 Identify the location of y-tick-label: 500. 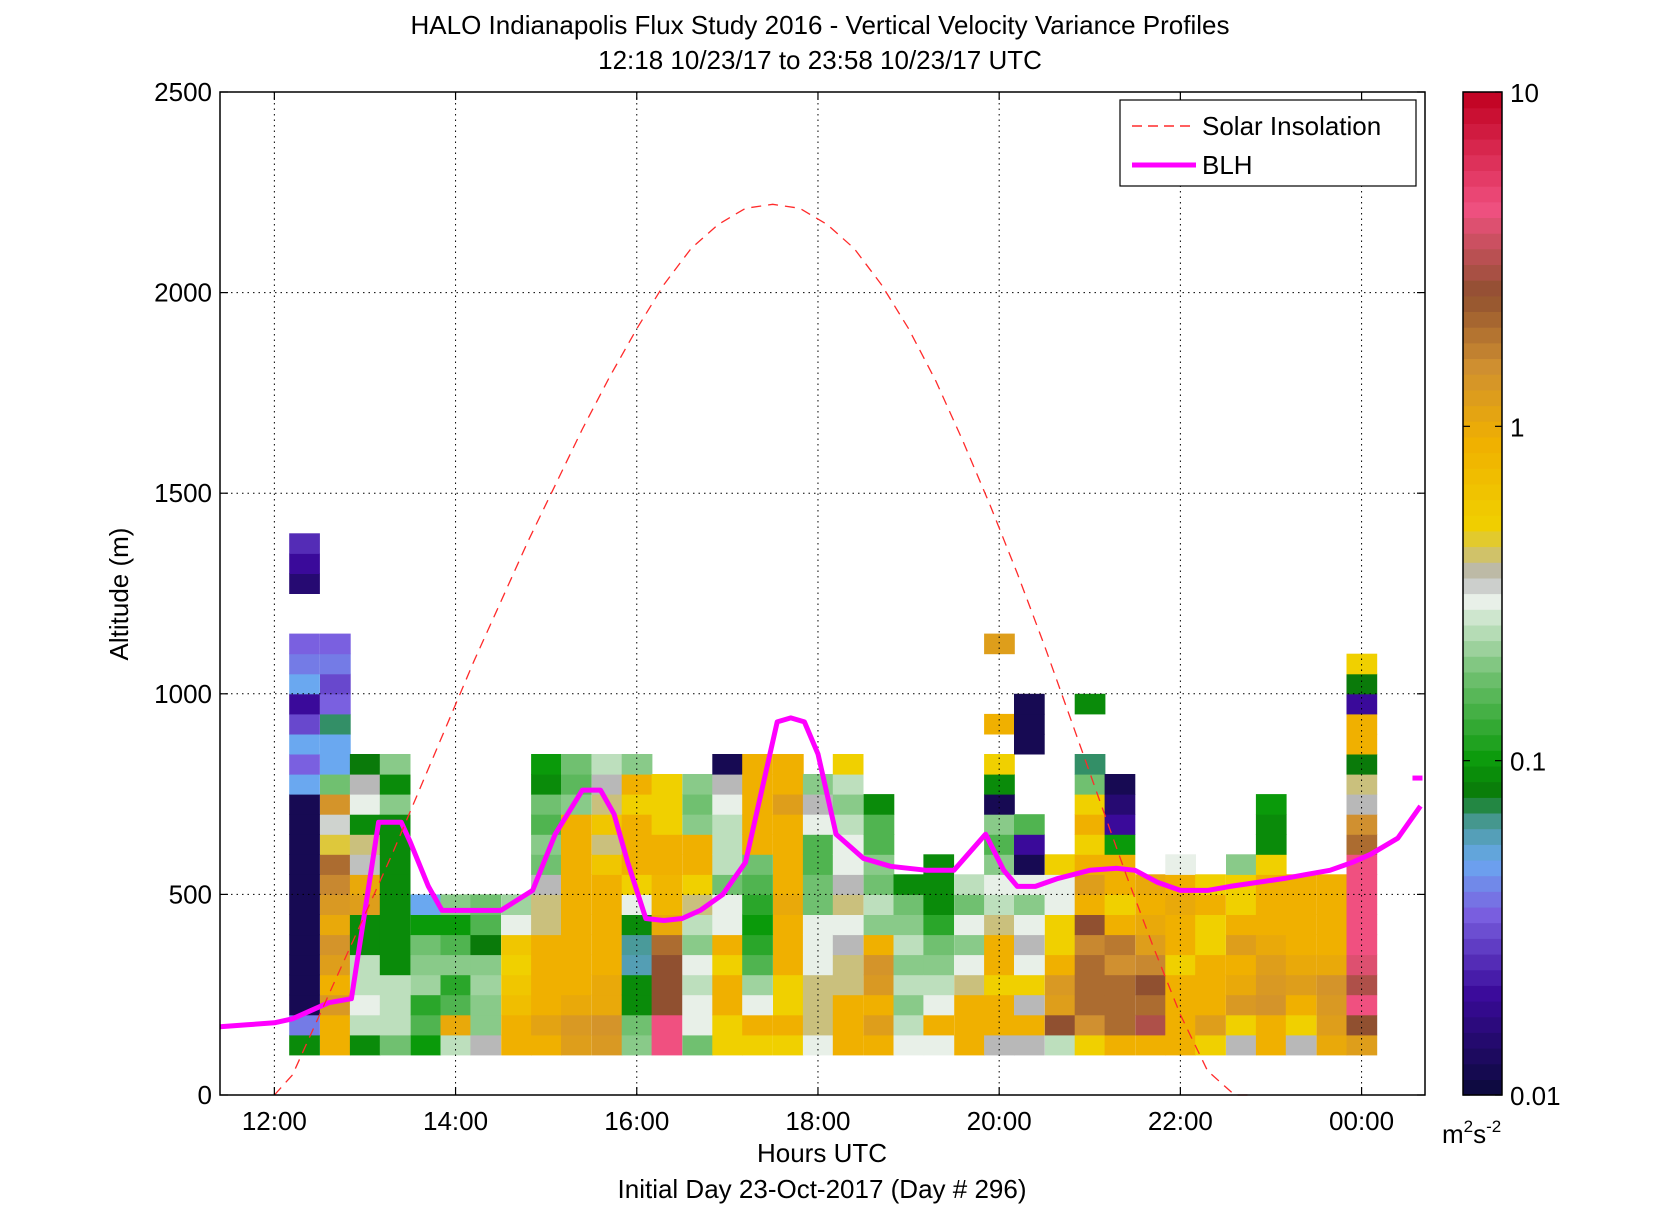
(190, 894).